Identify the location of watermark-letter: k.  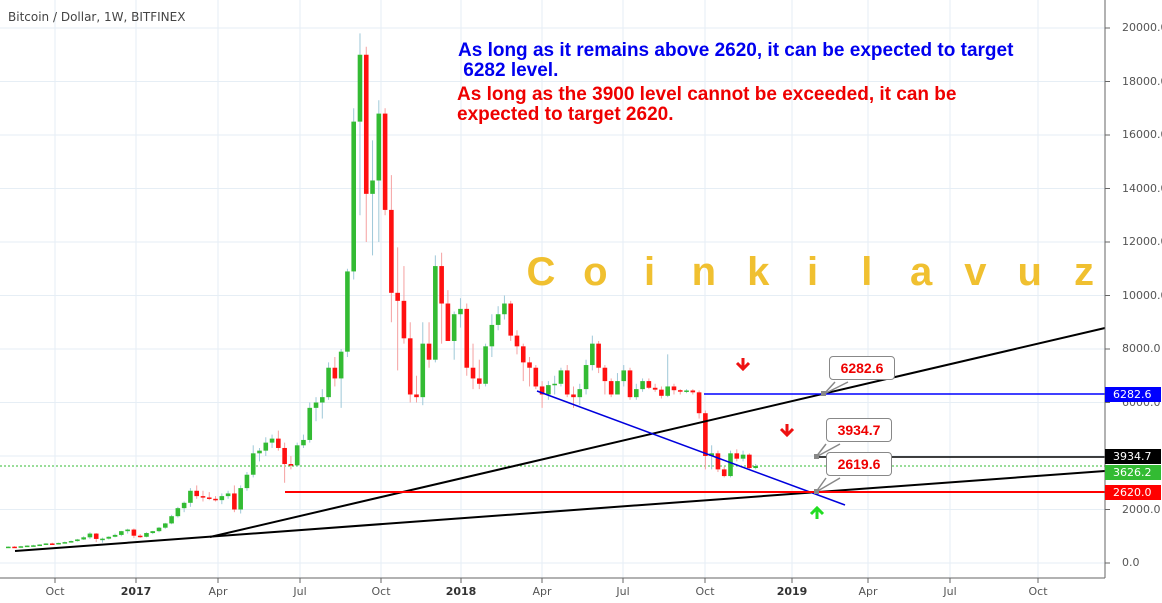
(758, 272).